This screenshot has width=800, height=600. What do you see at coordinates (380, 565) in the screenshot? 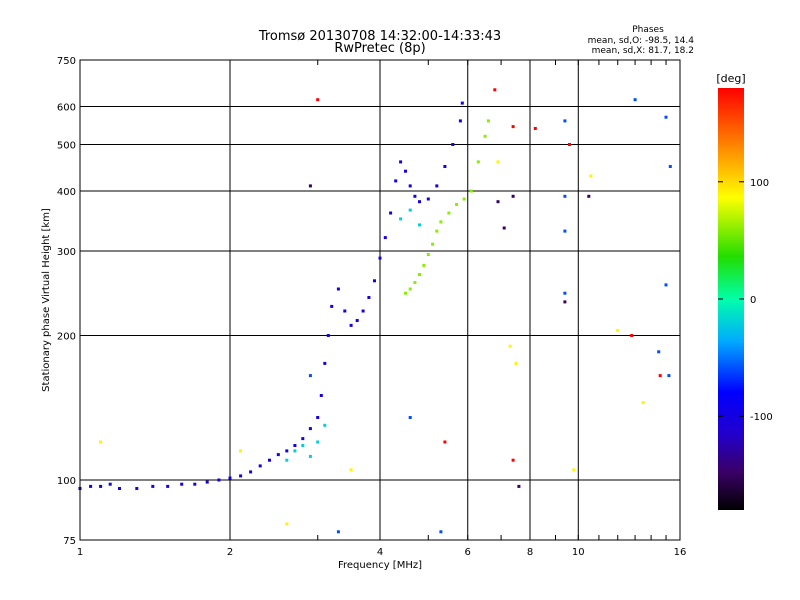
I see `x-axis-label: Frequency [MHz]` at bounding box center [380, 565].